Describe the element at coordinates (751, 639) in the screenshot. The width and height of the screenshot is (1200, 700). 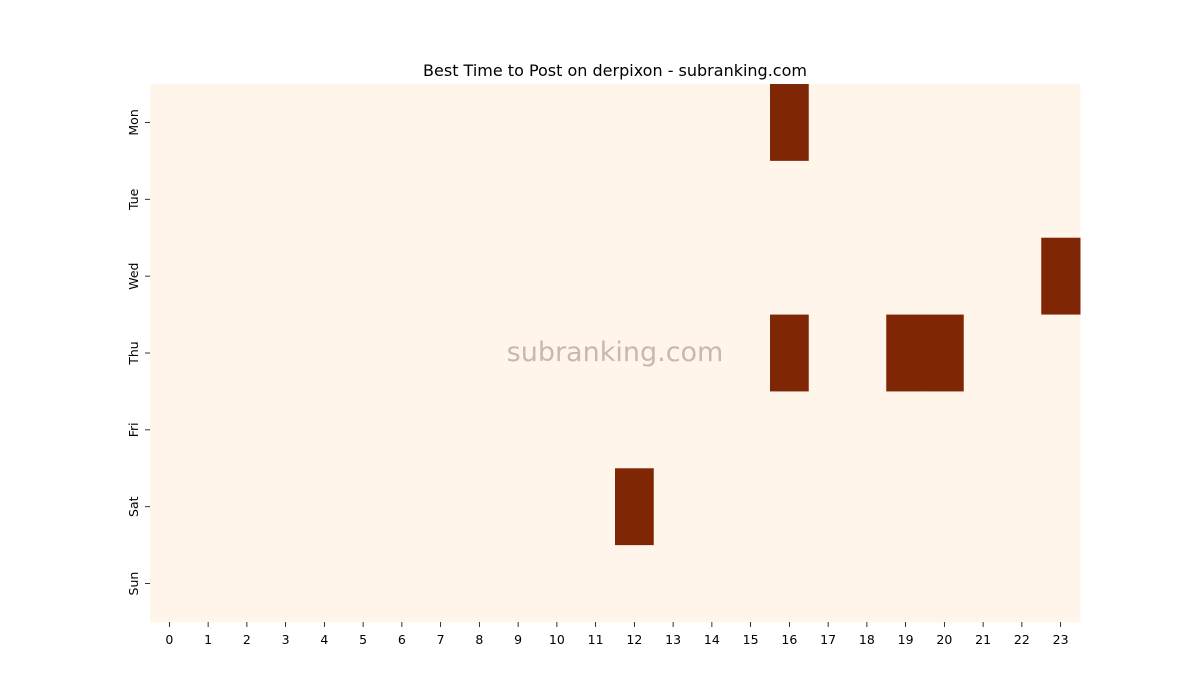
I see `x-tick-label: 15` at that location.